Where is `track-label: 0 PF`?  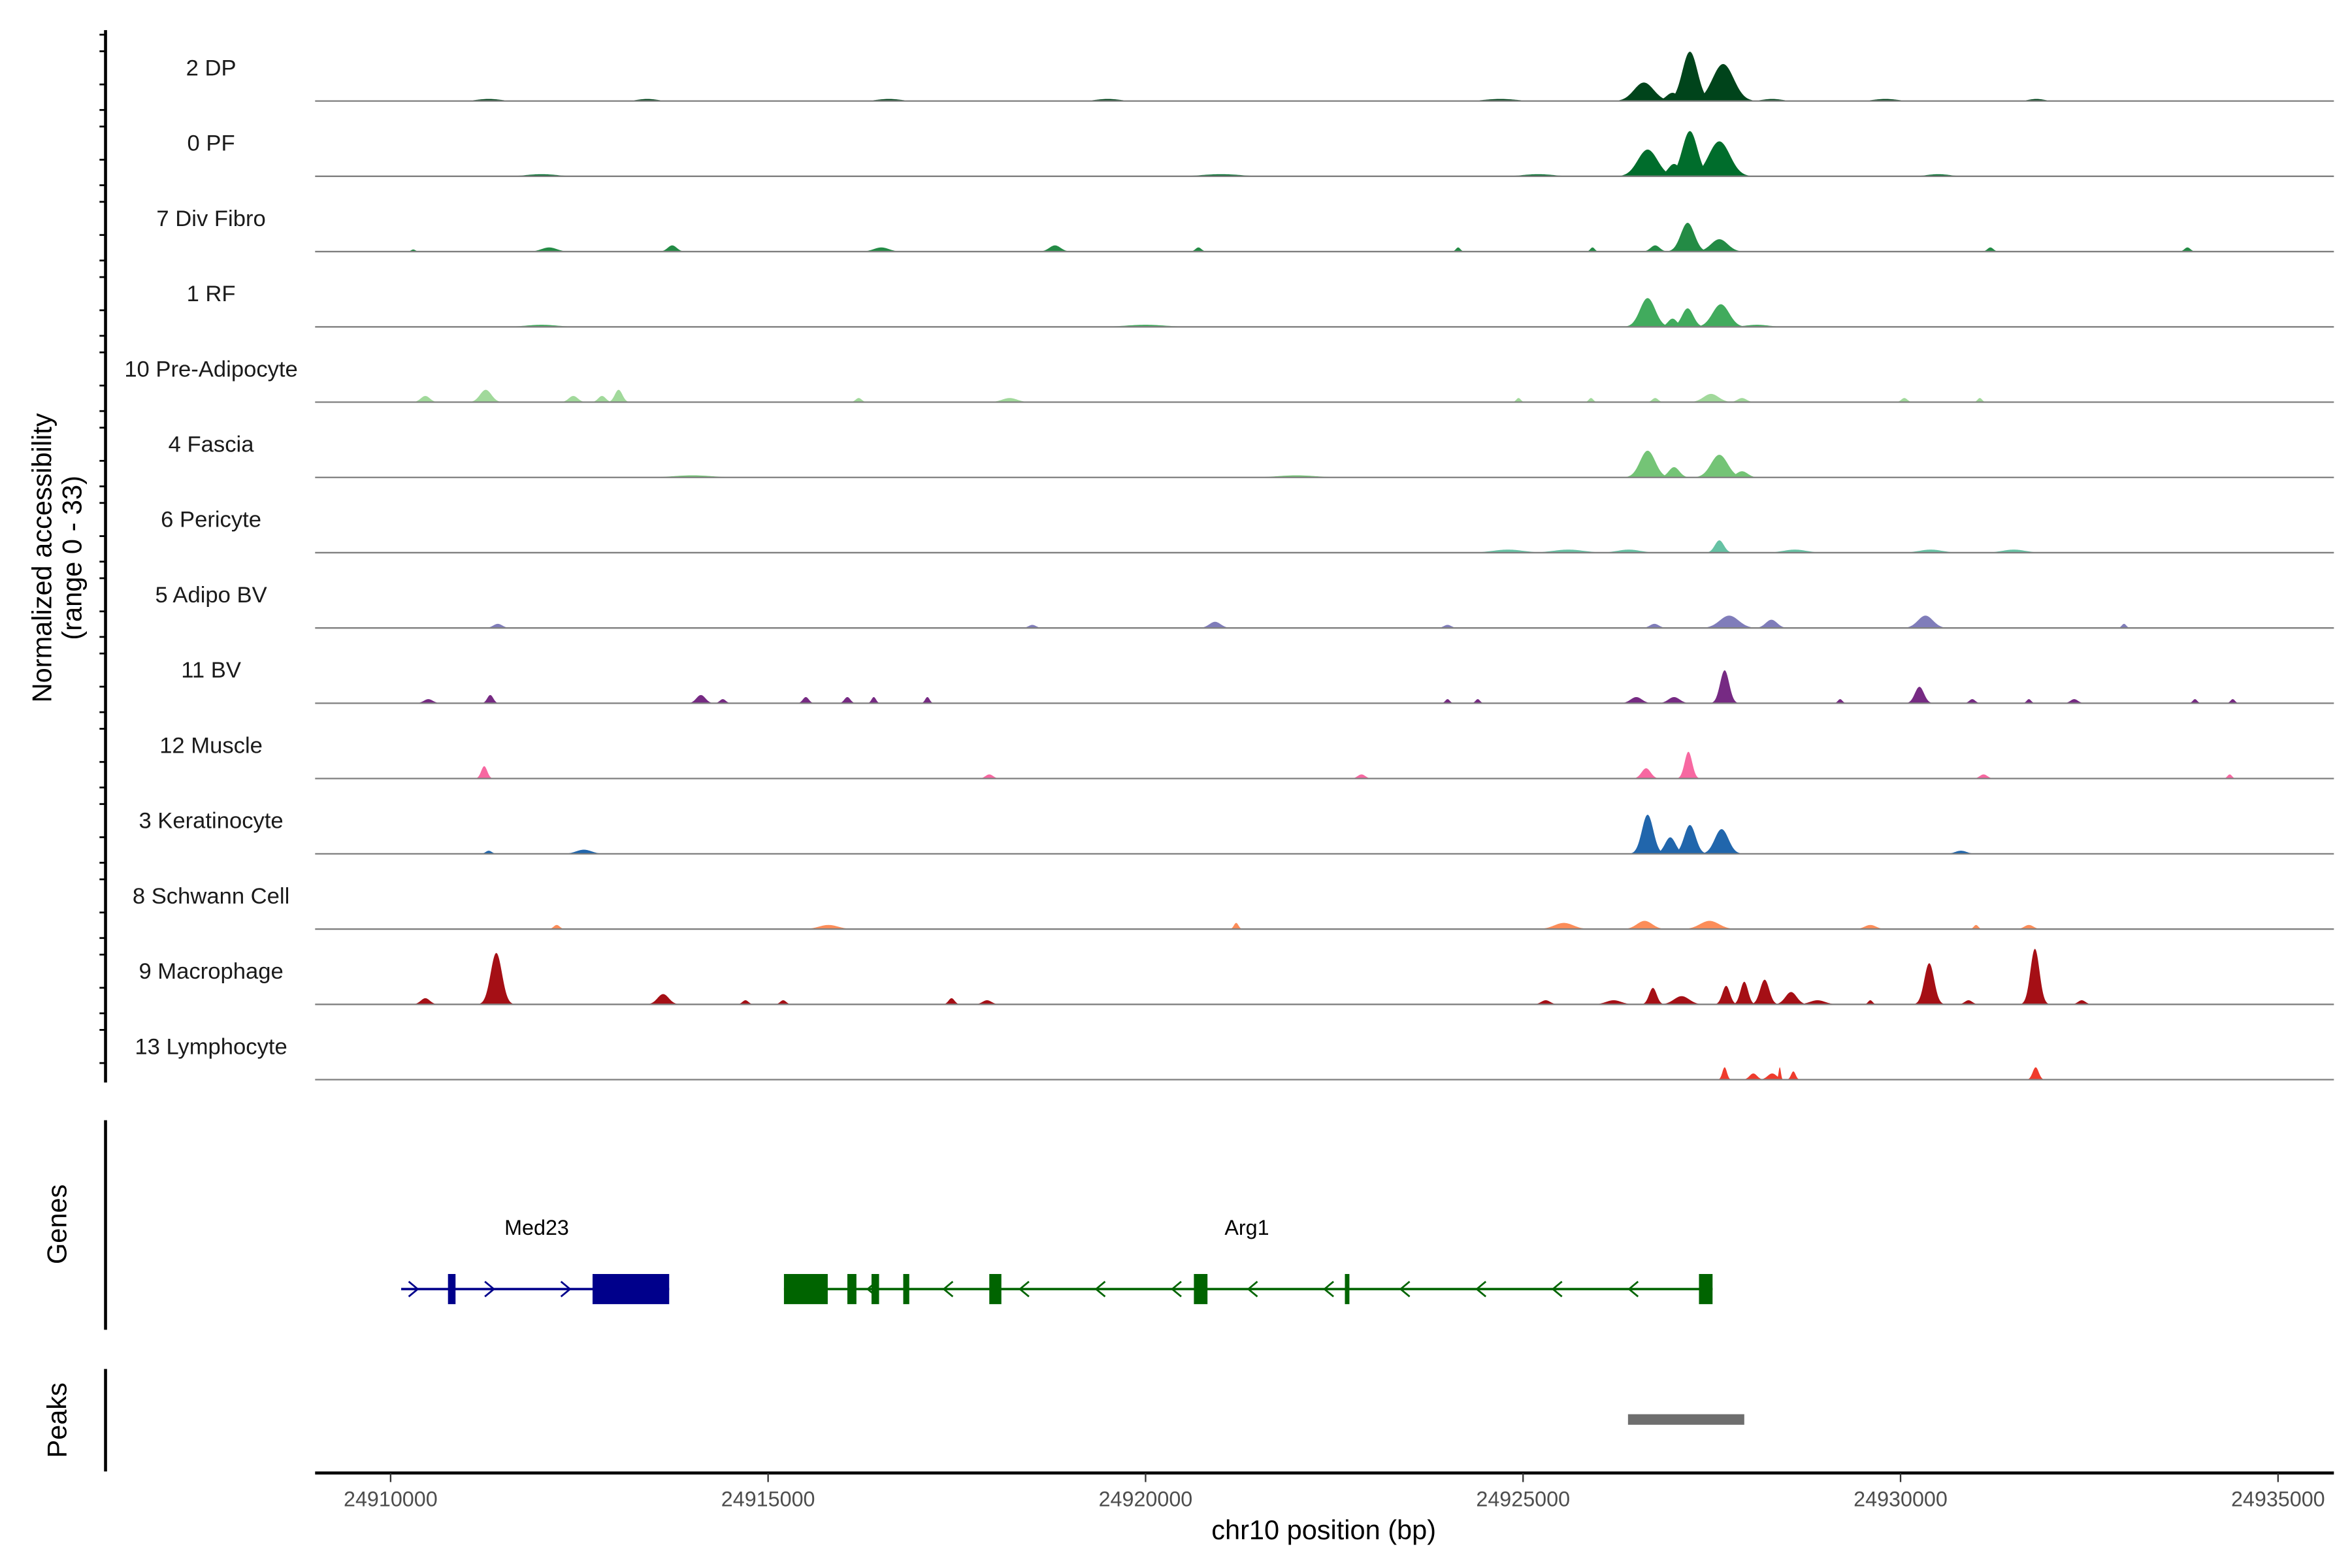 track-label: 0 PF is located at coordinates (211, 143).